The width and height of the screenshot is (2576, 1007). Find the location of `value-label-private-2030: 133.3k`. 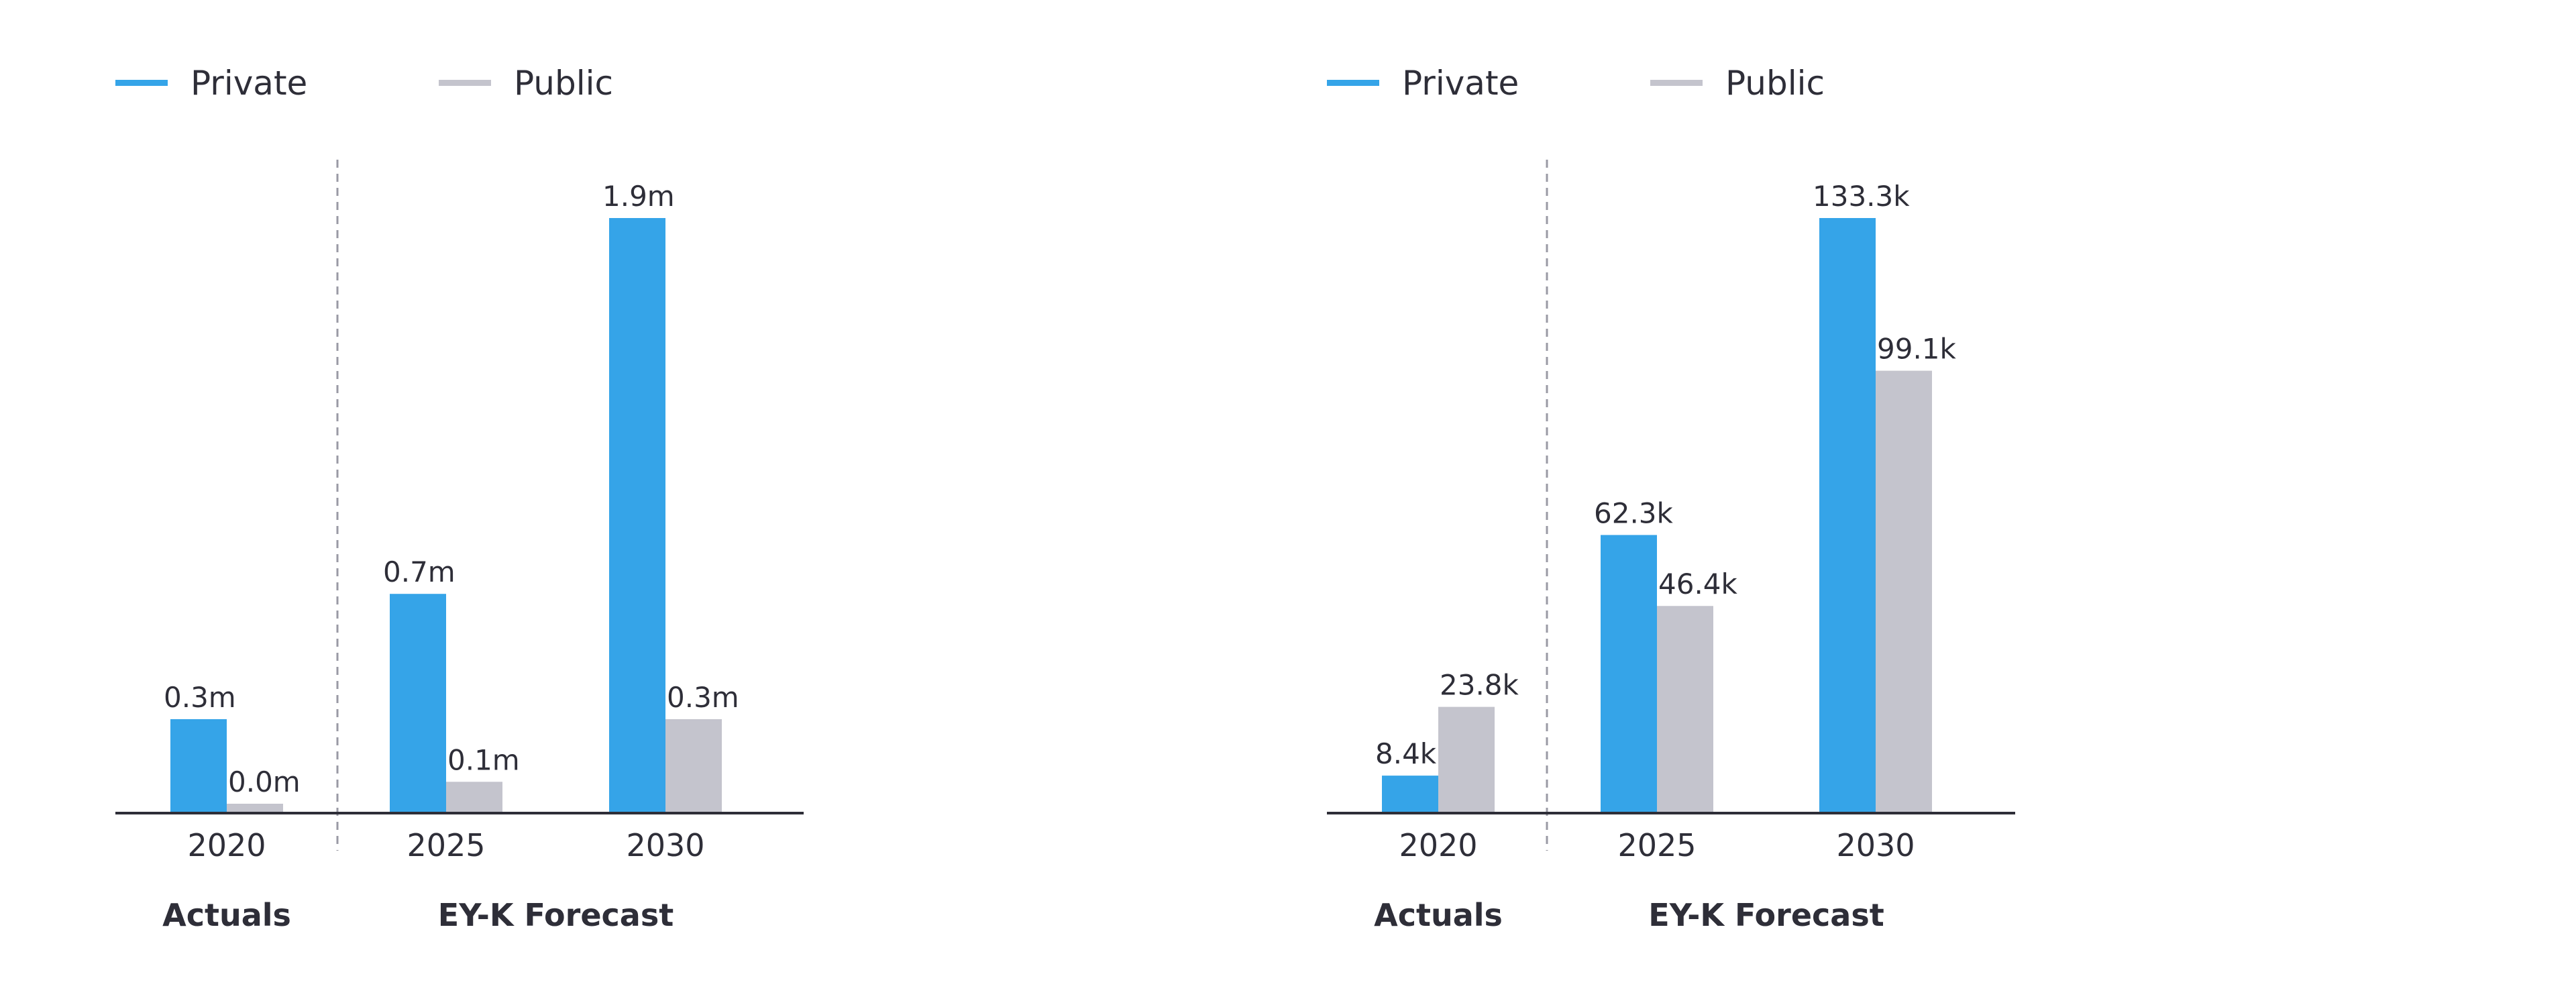

value-label-private-2030: 133.3k is located at coordinates (1861, 196).